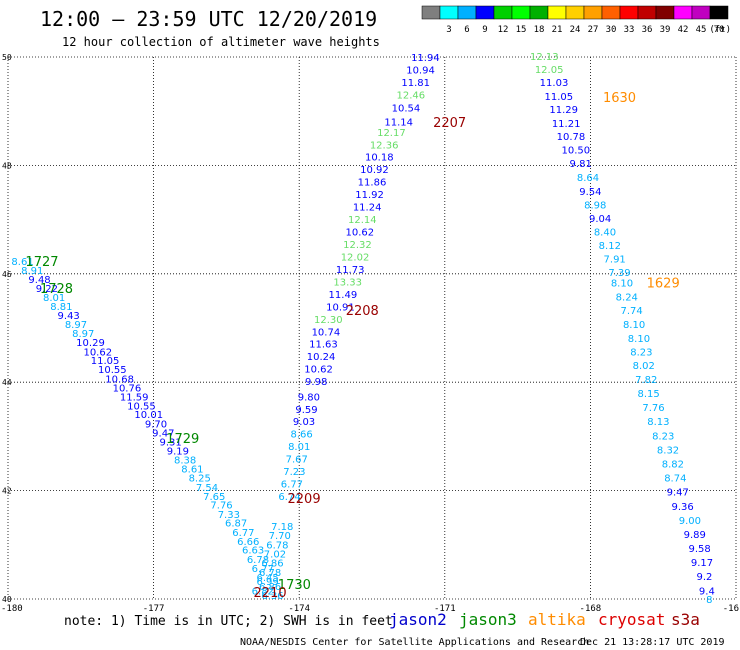 Image resolution: width=740 pixels, height=650 pixels. What do you see at coordinates (301, 435) in the screenshot?
I see `wave-height-label: 8.66` at bounding box center [301, 435].